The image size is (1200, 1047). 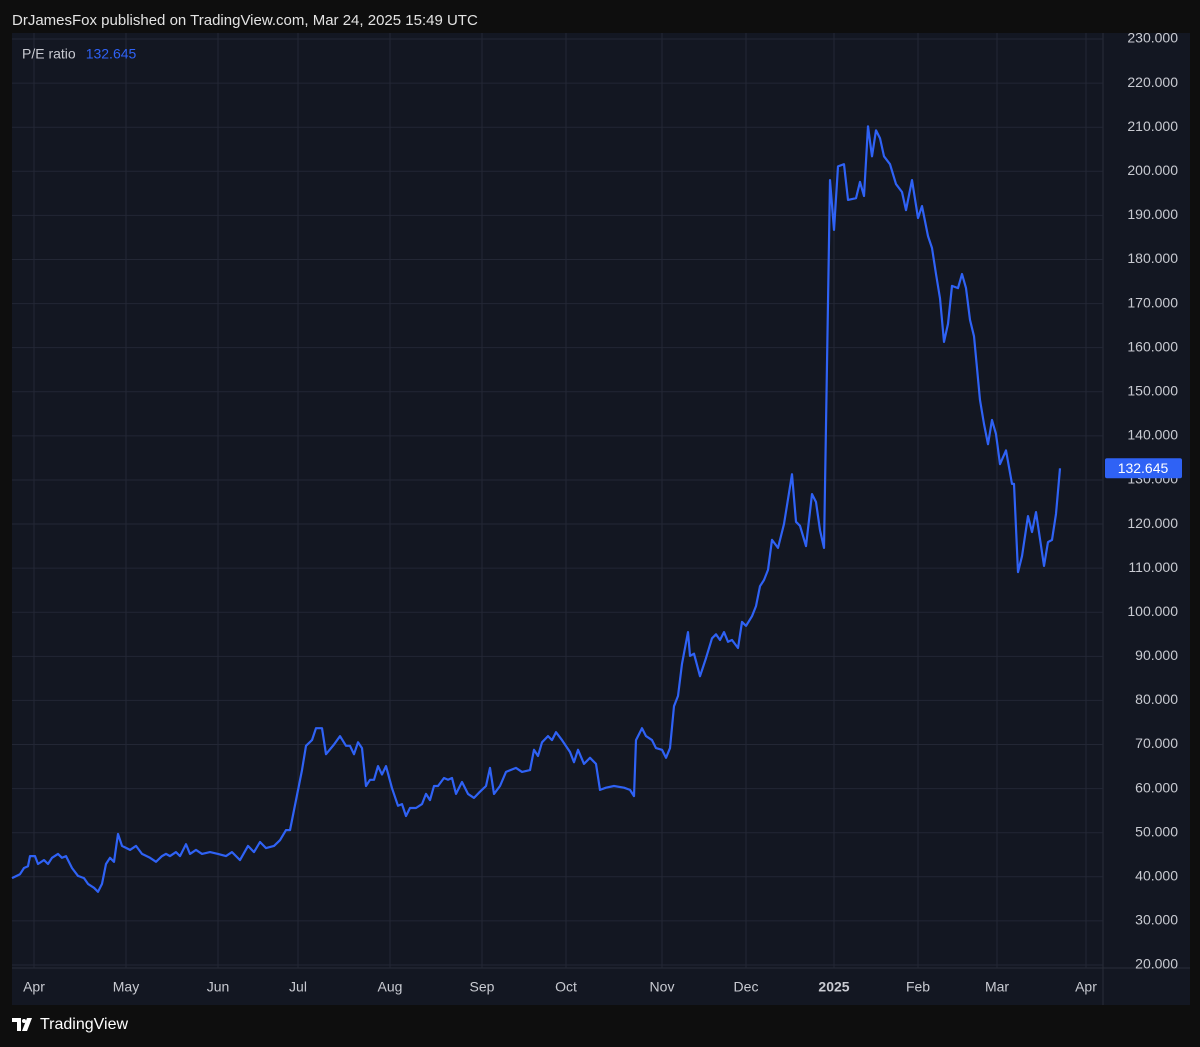 What do you see at coordinates (1152, 82) in the screenshot?
I see `y-tick-label: 220.000` at bounding box center [1152, 82].